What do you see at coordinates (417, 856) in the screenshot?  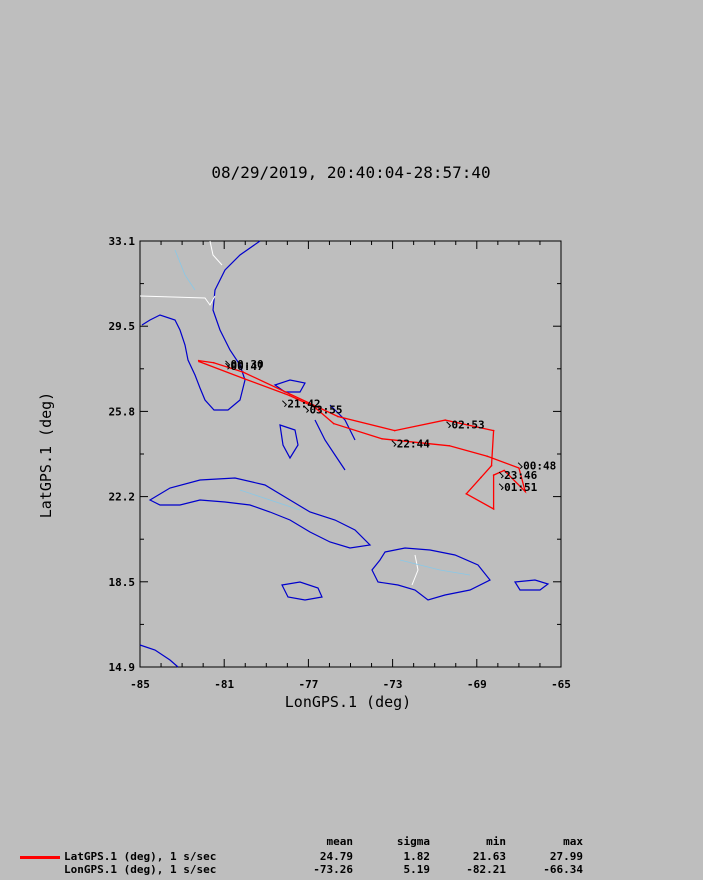 I see `stats-sigma-lat: 1.82` at bounding box center [417, 856].